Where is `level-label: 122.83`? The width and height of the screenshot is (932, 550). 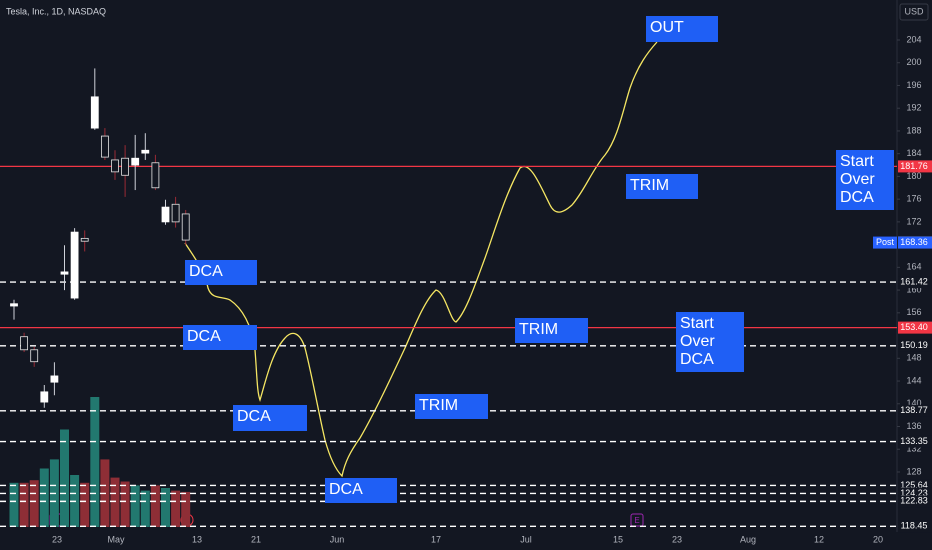 level-label: 122.83 is located at coordinates (914, 501).